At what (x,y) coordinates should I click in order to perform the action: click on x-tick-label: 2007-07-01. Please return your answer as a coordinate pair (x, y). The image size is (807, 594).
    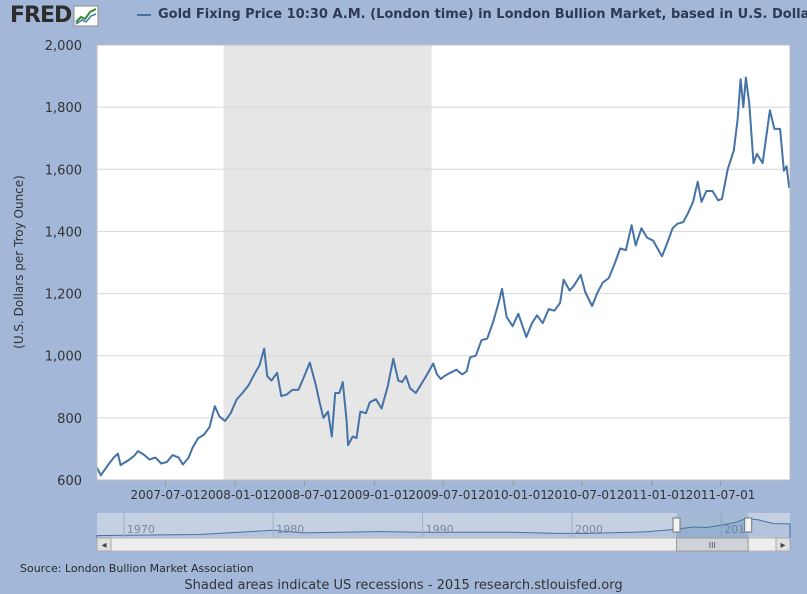
    Looking at the image, I should click on (166, 495).